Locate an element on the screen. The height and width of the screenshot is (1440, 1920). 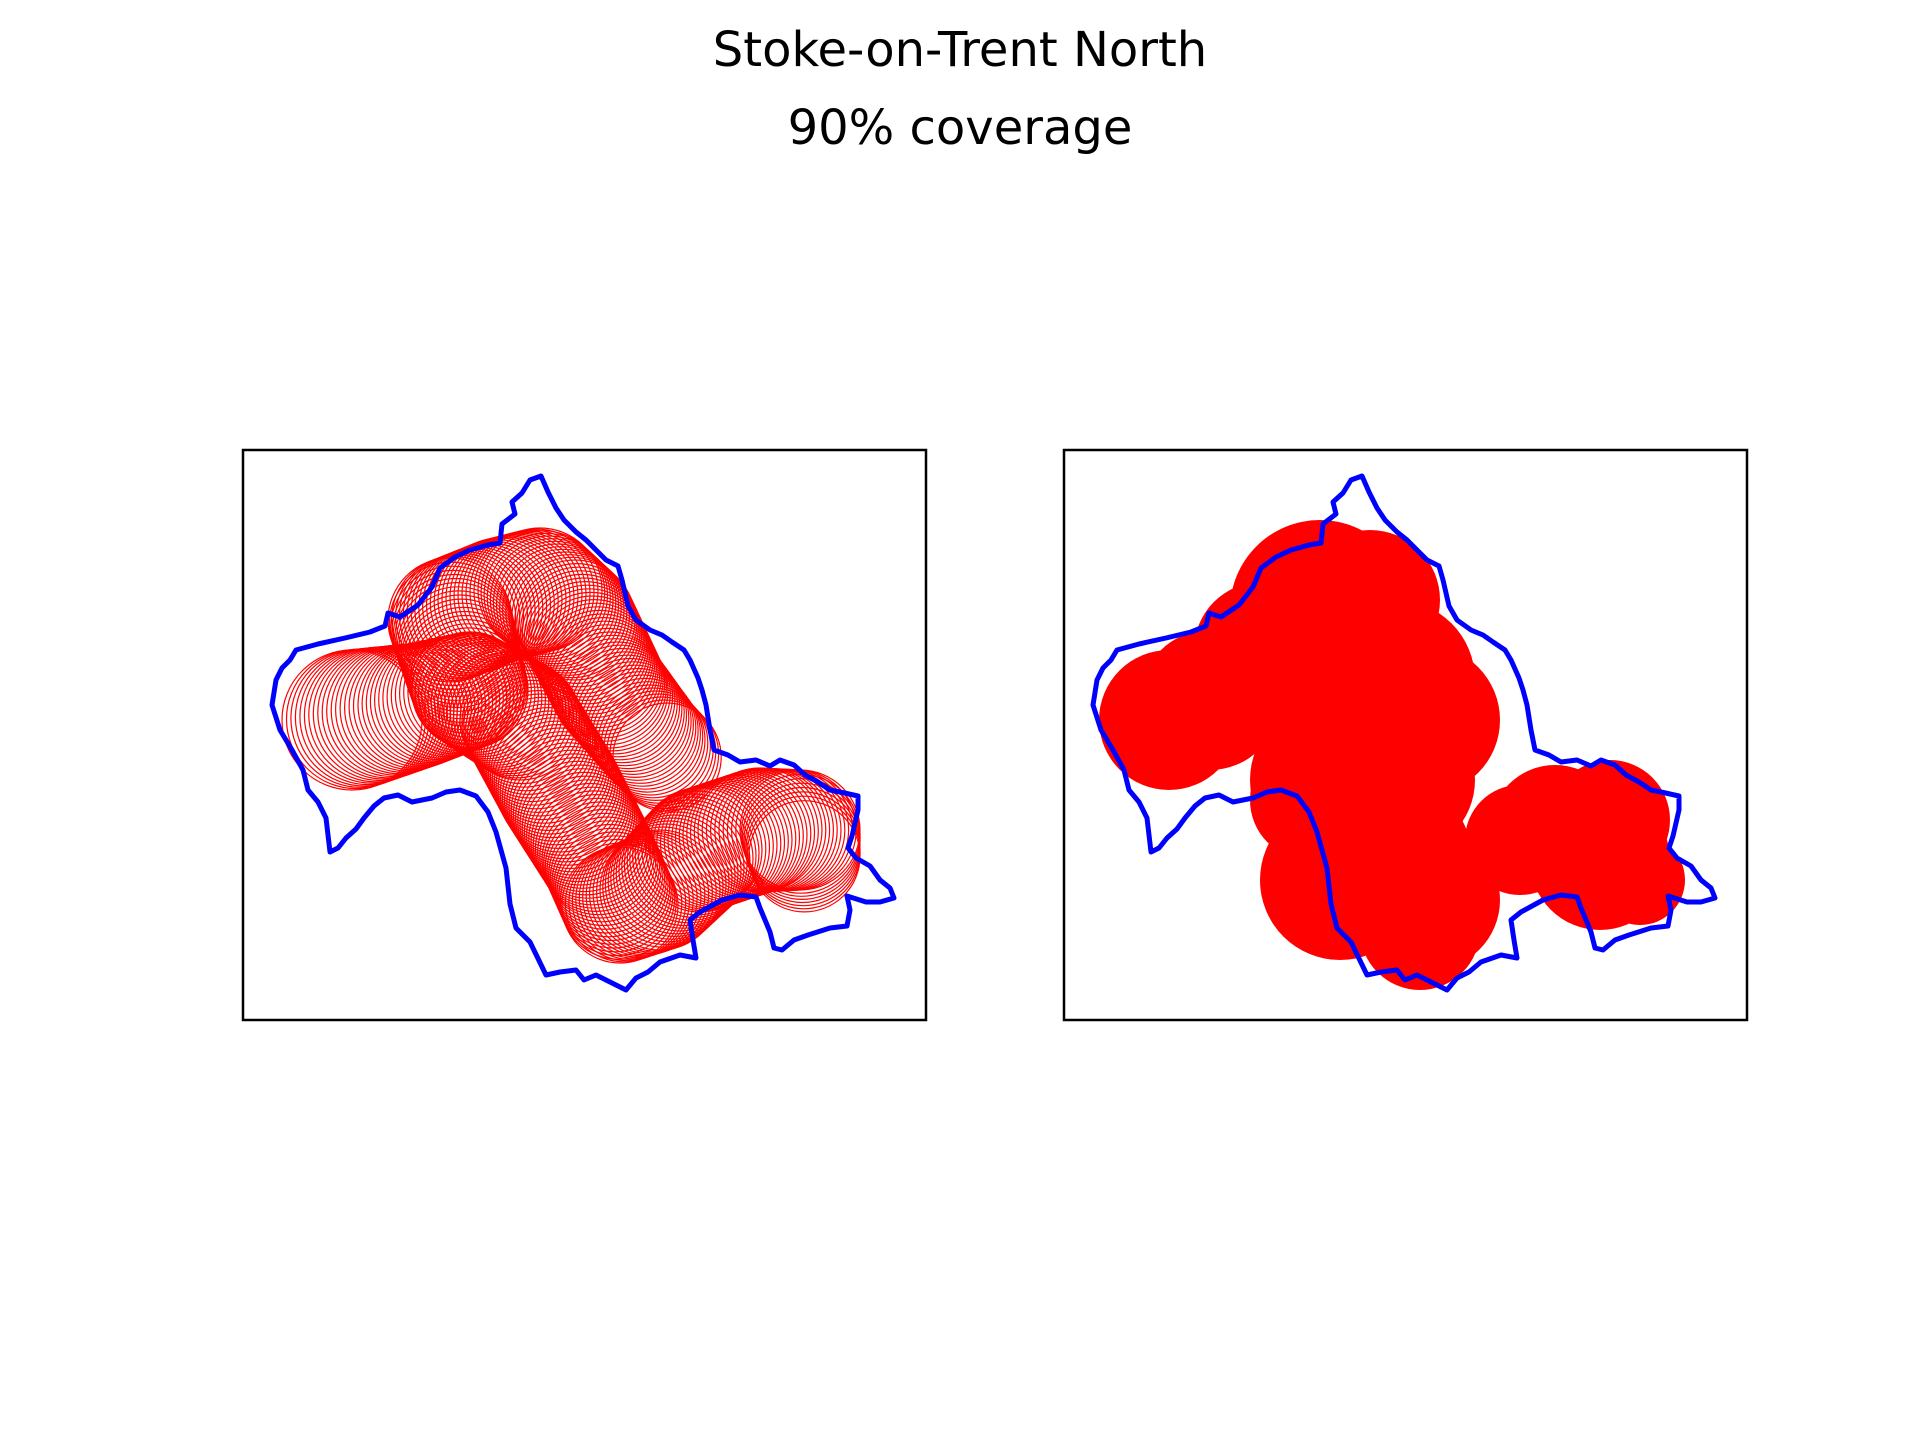
coverage-filled-area is located at coordinates (1392, 755).